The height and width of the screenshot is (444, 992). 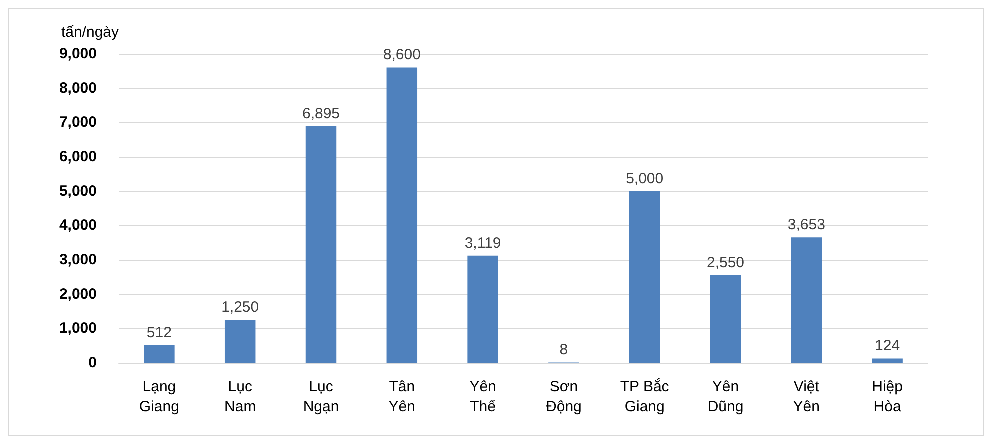 I want to click on x-tick-label: Lạng Giang, so click(x=159, y=397).